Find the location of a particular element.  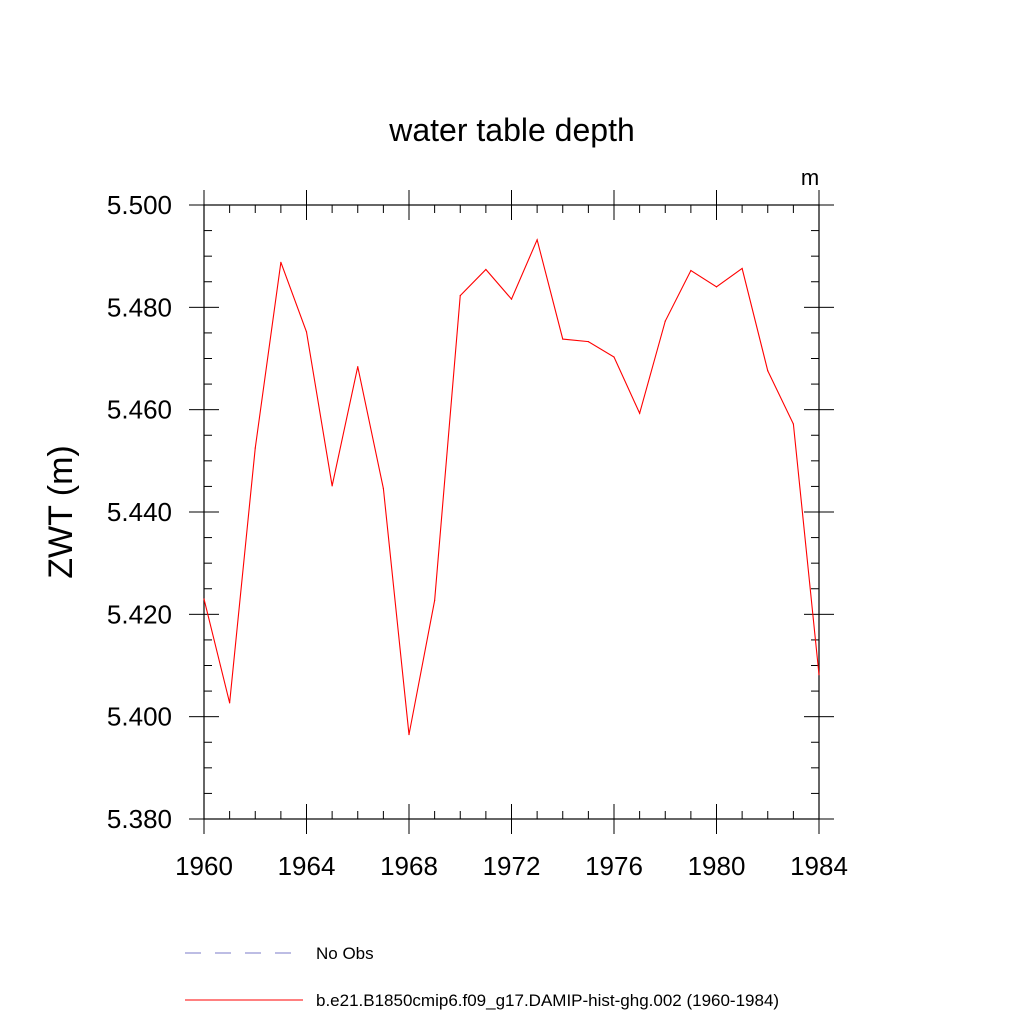

y-axis-label: ZWT (m) is located at coordinates (61, 511).